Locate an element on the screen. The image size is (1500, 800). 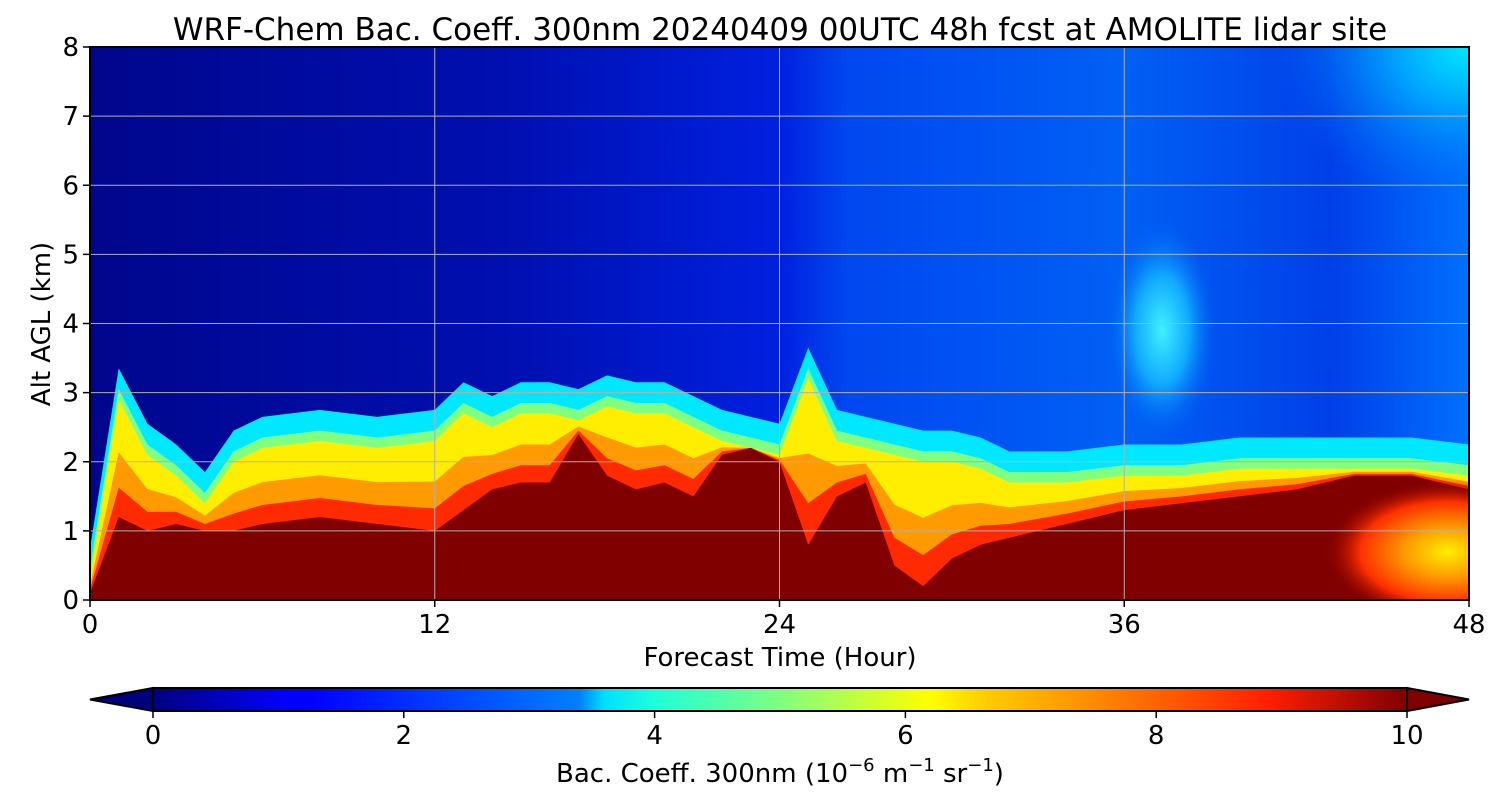
y-axis-label: Alt AGL (km) is located at coordinates (42, 324).